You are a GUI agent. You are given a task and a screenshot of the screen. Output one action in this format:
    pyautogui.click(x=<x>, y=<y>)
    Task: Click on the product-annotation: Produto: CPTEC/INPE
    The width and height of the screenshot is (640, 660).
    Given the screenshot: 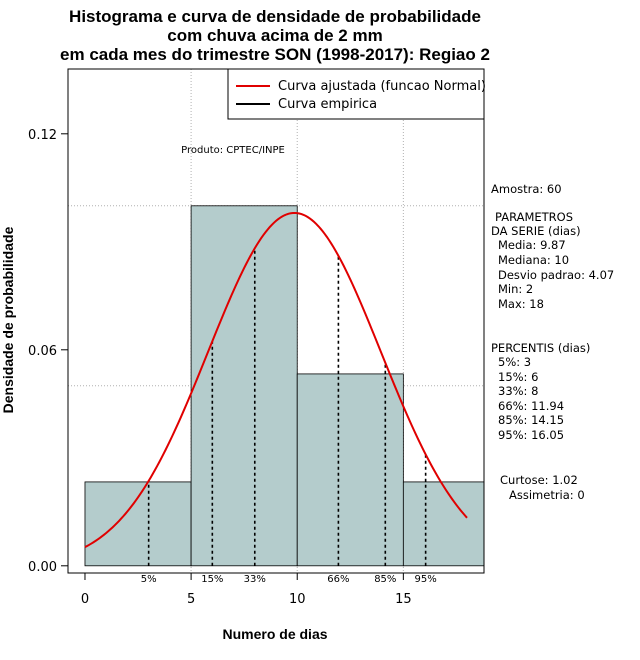 What is the action you would take?
    pyautogui.click(x=233, y=150)
    